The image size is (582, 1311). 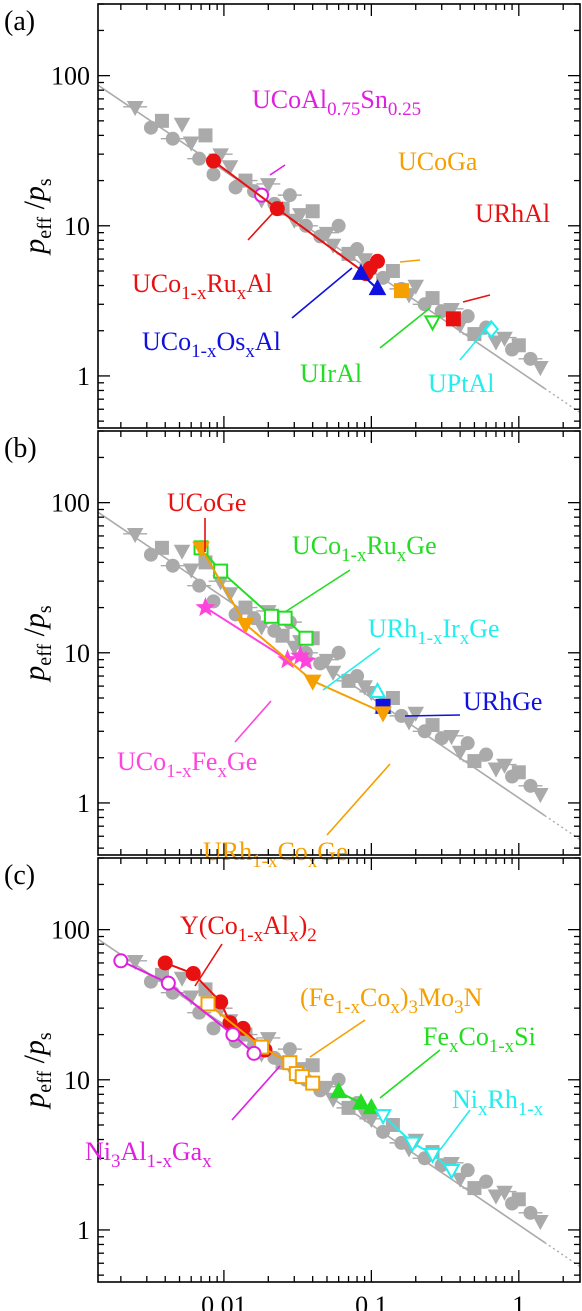 What do you see at coordinates (336, 102) in the screenshot?
I see `series-annotation: UCoAl0.75Sn0.25` at bounding box center [336, 102].